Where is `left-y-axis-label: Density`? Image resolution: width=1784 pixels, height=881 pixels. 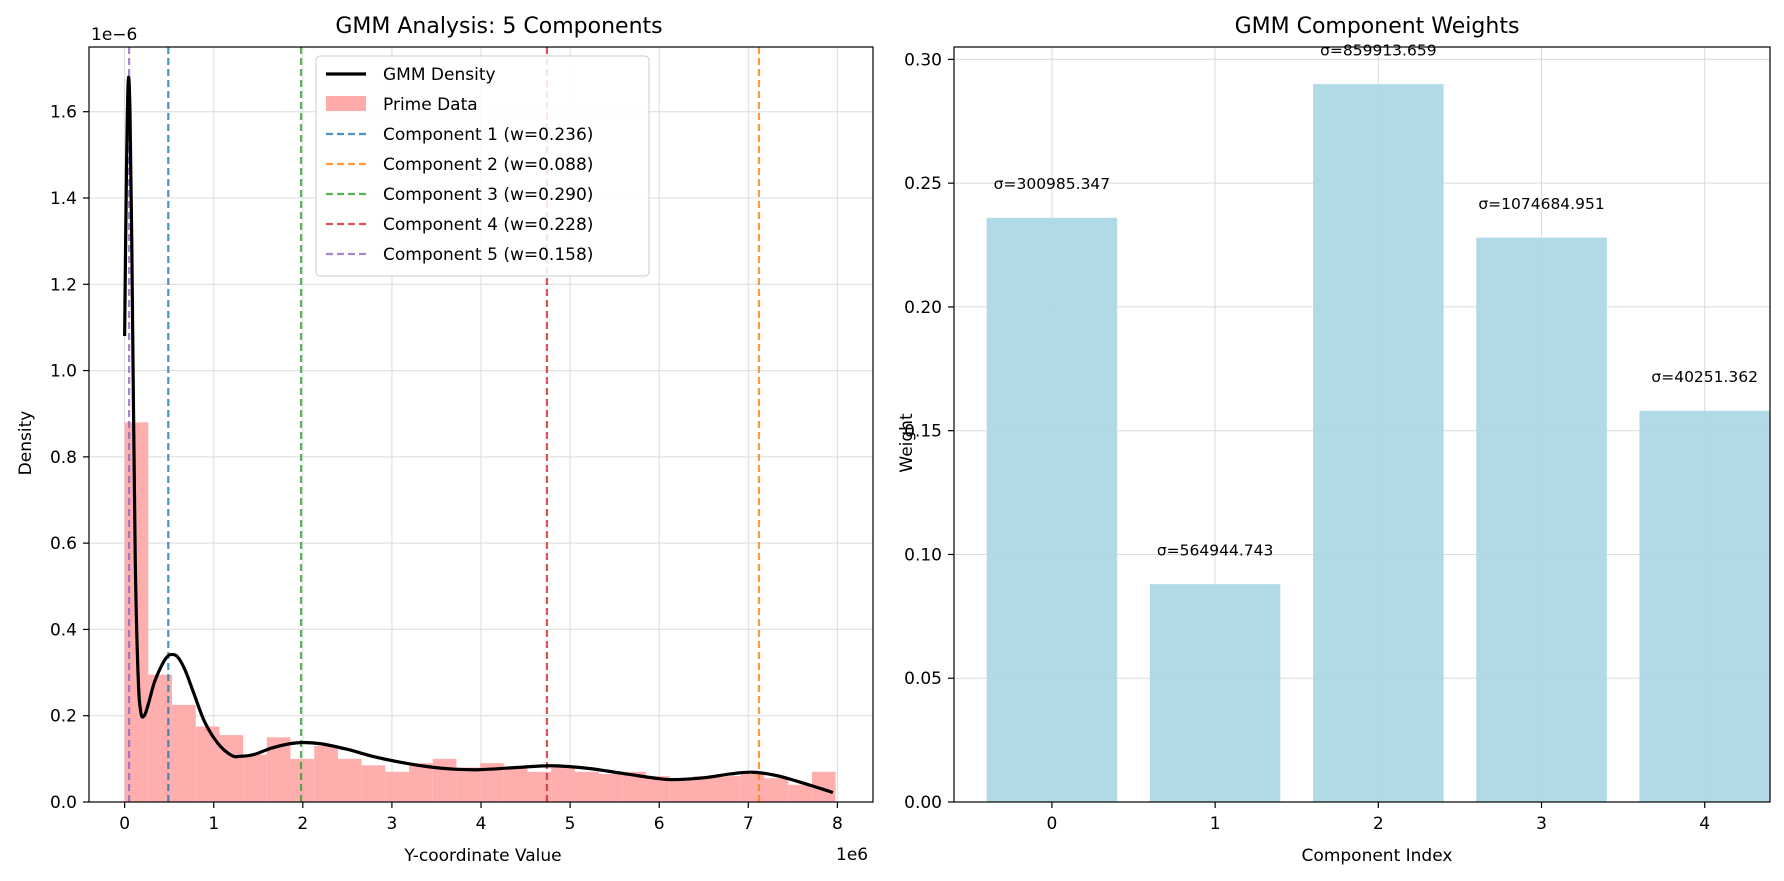 left-y-axis-label: Density is located at coordinates (26, 443).